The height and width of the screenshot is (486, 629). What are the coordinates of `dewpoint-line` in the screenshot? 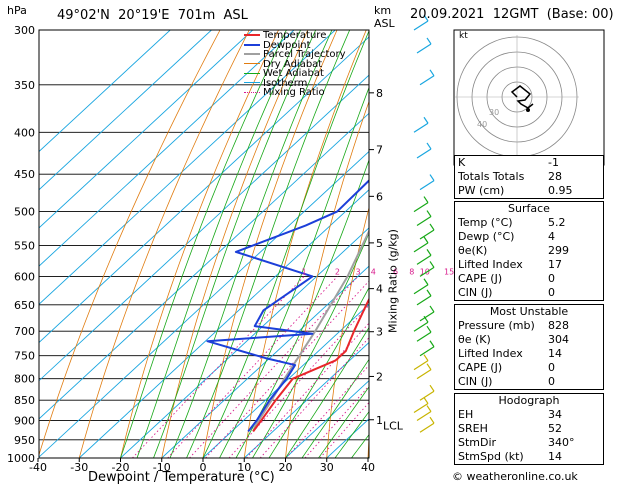 It's located at (287, 306).